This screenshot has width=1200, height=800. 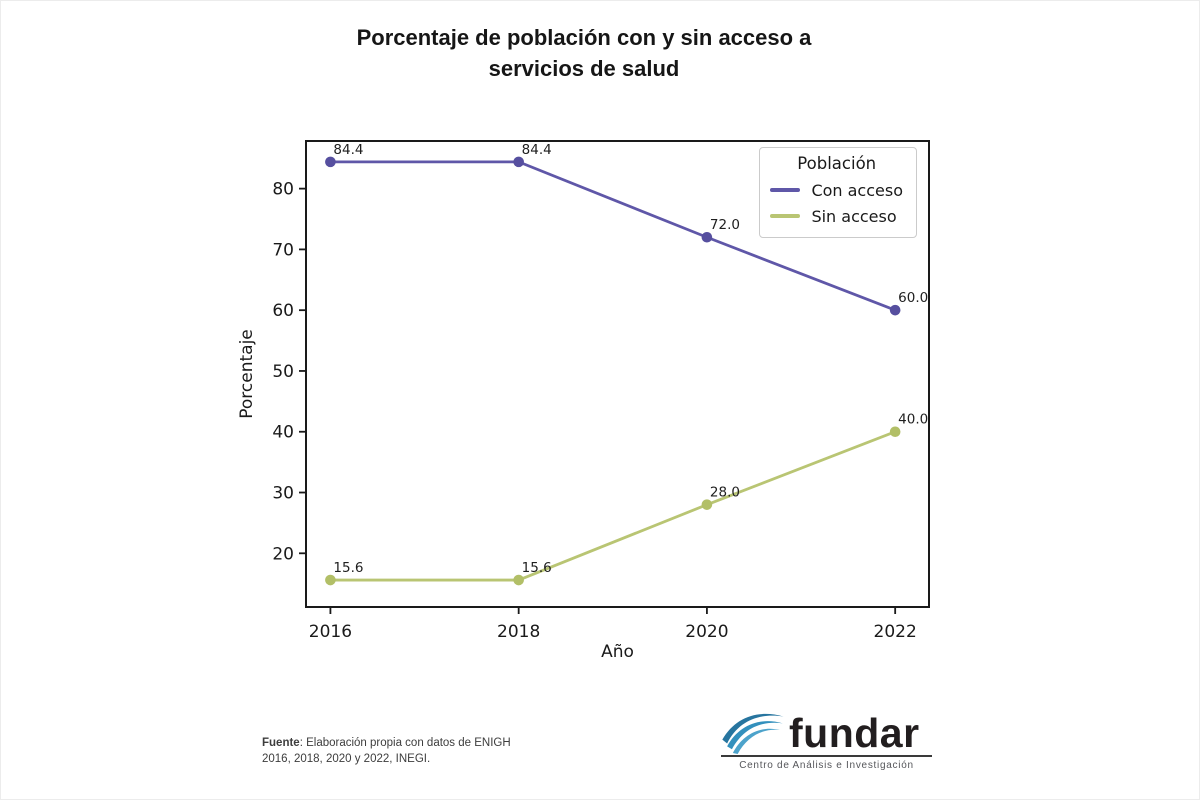 What do you see at coordinates (617, 652) in the screenshot?
I see `x-axis-label: Año` at bounding box center [617, 652].